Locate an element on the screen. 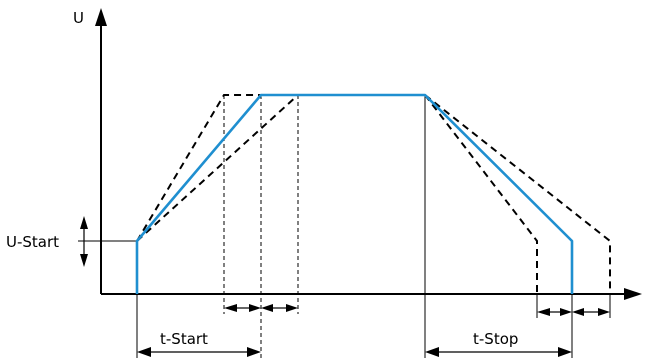  t-stop-tol-left-arrow-icon is located at coordinates (543, 312).